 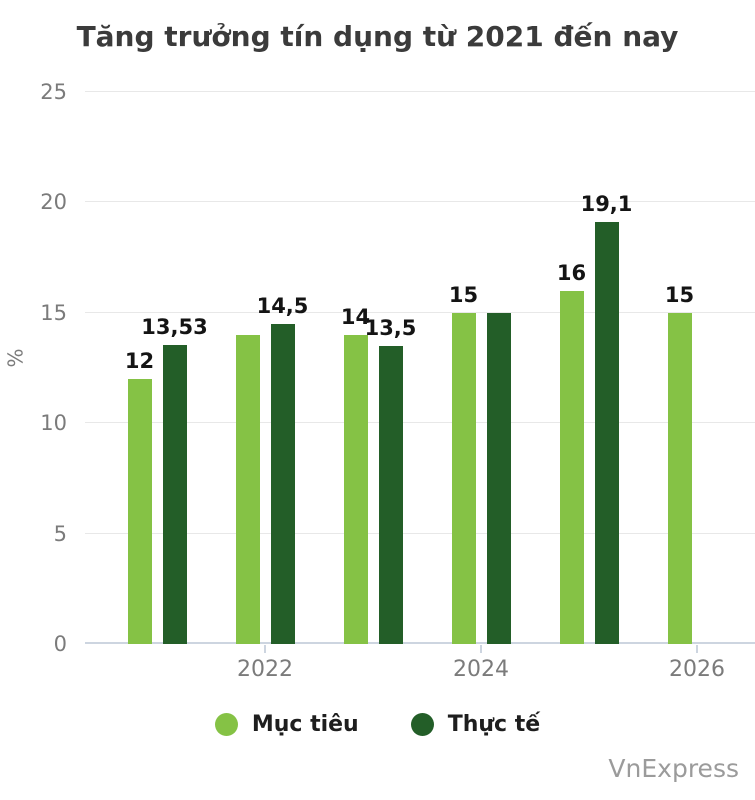 I want to click on bar-value-label-target-2021: 12, so click(x=139, y=361).